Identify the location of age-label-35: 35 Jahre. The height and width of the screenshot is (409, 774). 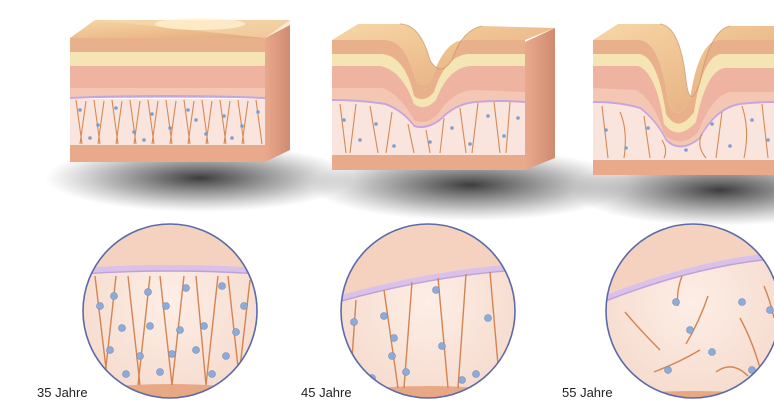
(62, 392).